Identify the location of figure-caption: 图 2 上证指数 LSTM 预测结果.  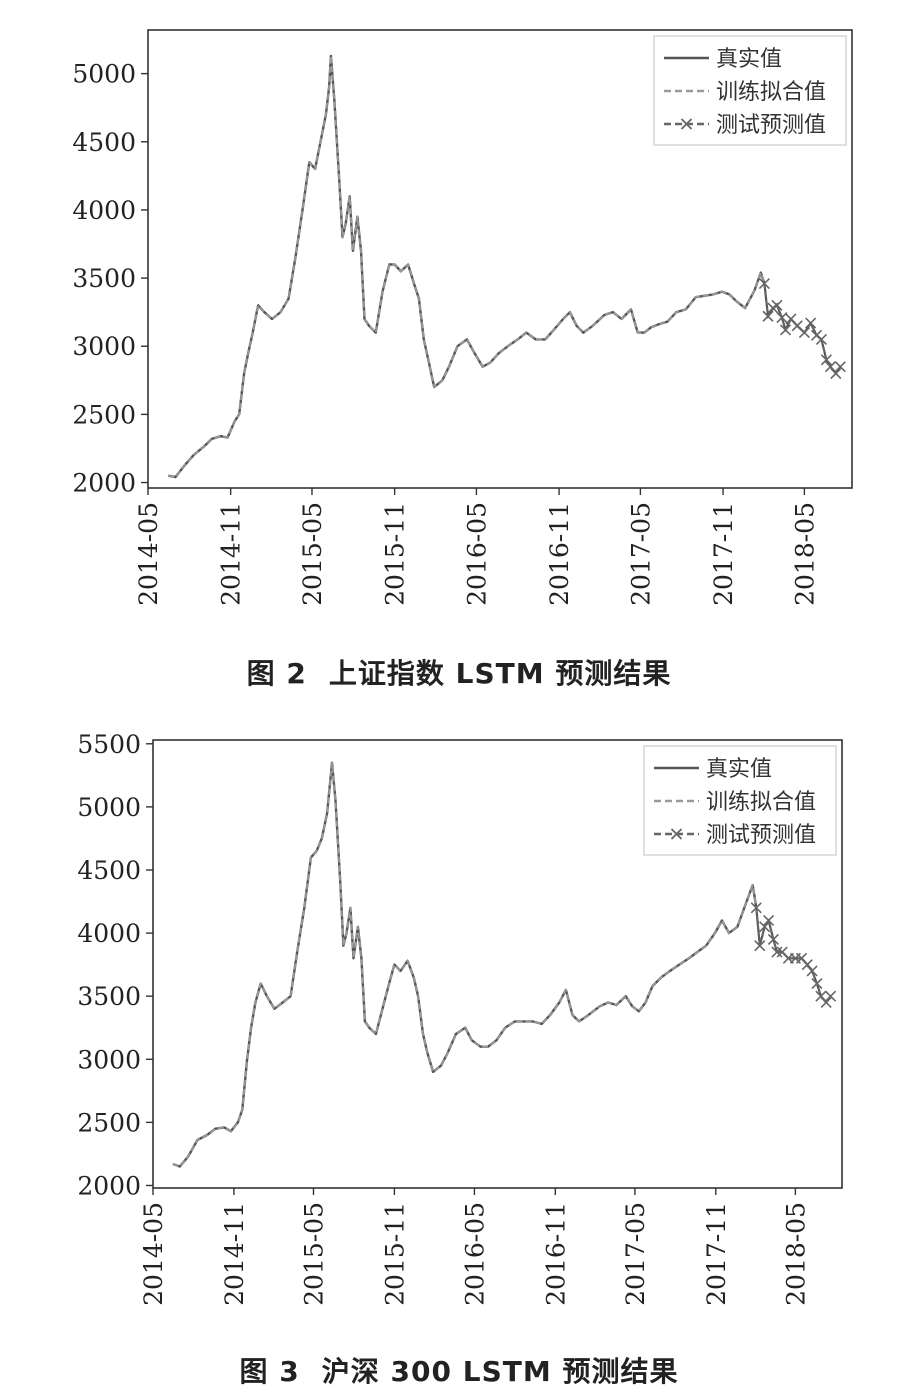
(459, 672).